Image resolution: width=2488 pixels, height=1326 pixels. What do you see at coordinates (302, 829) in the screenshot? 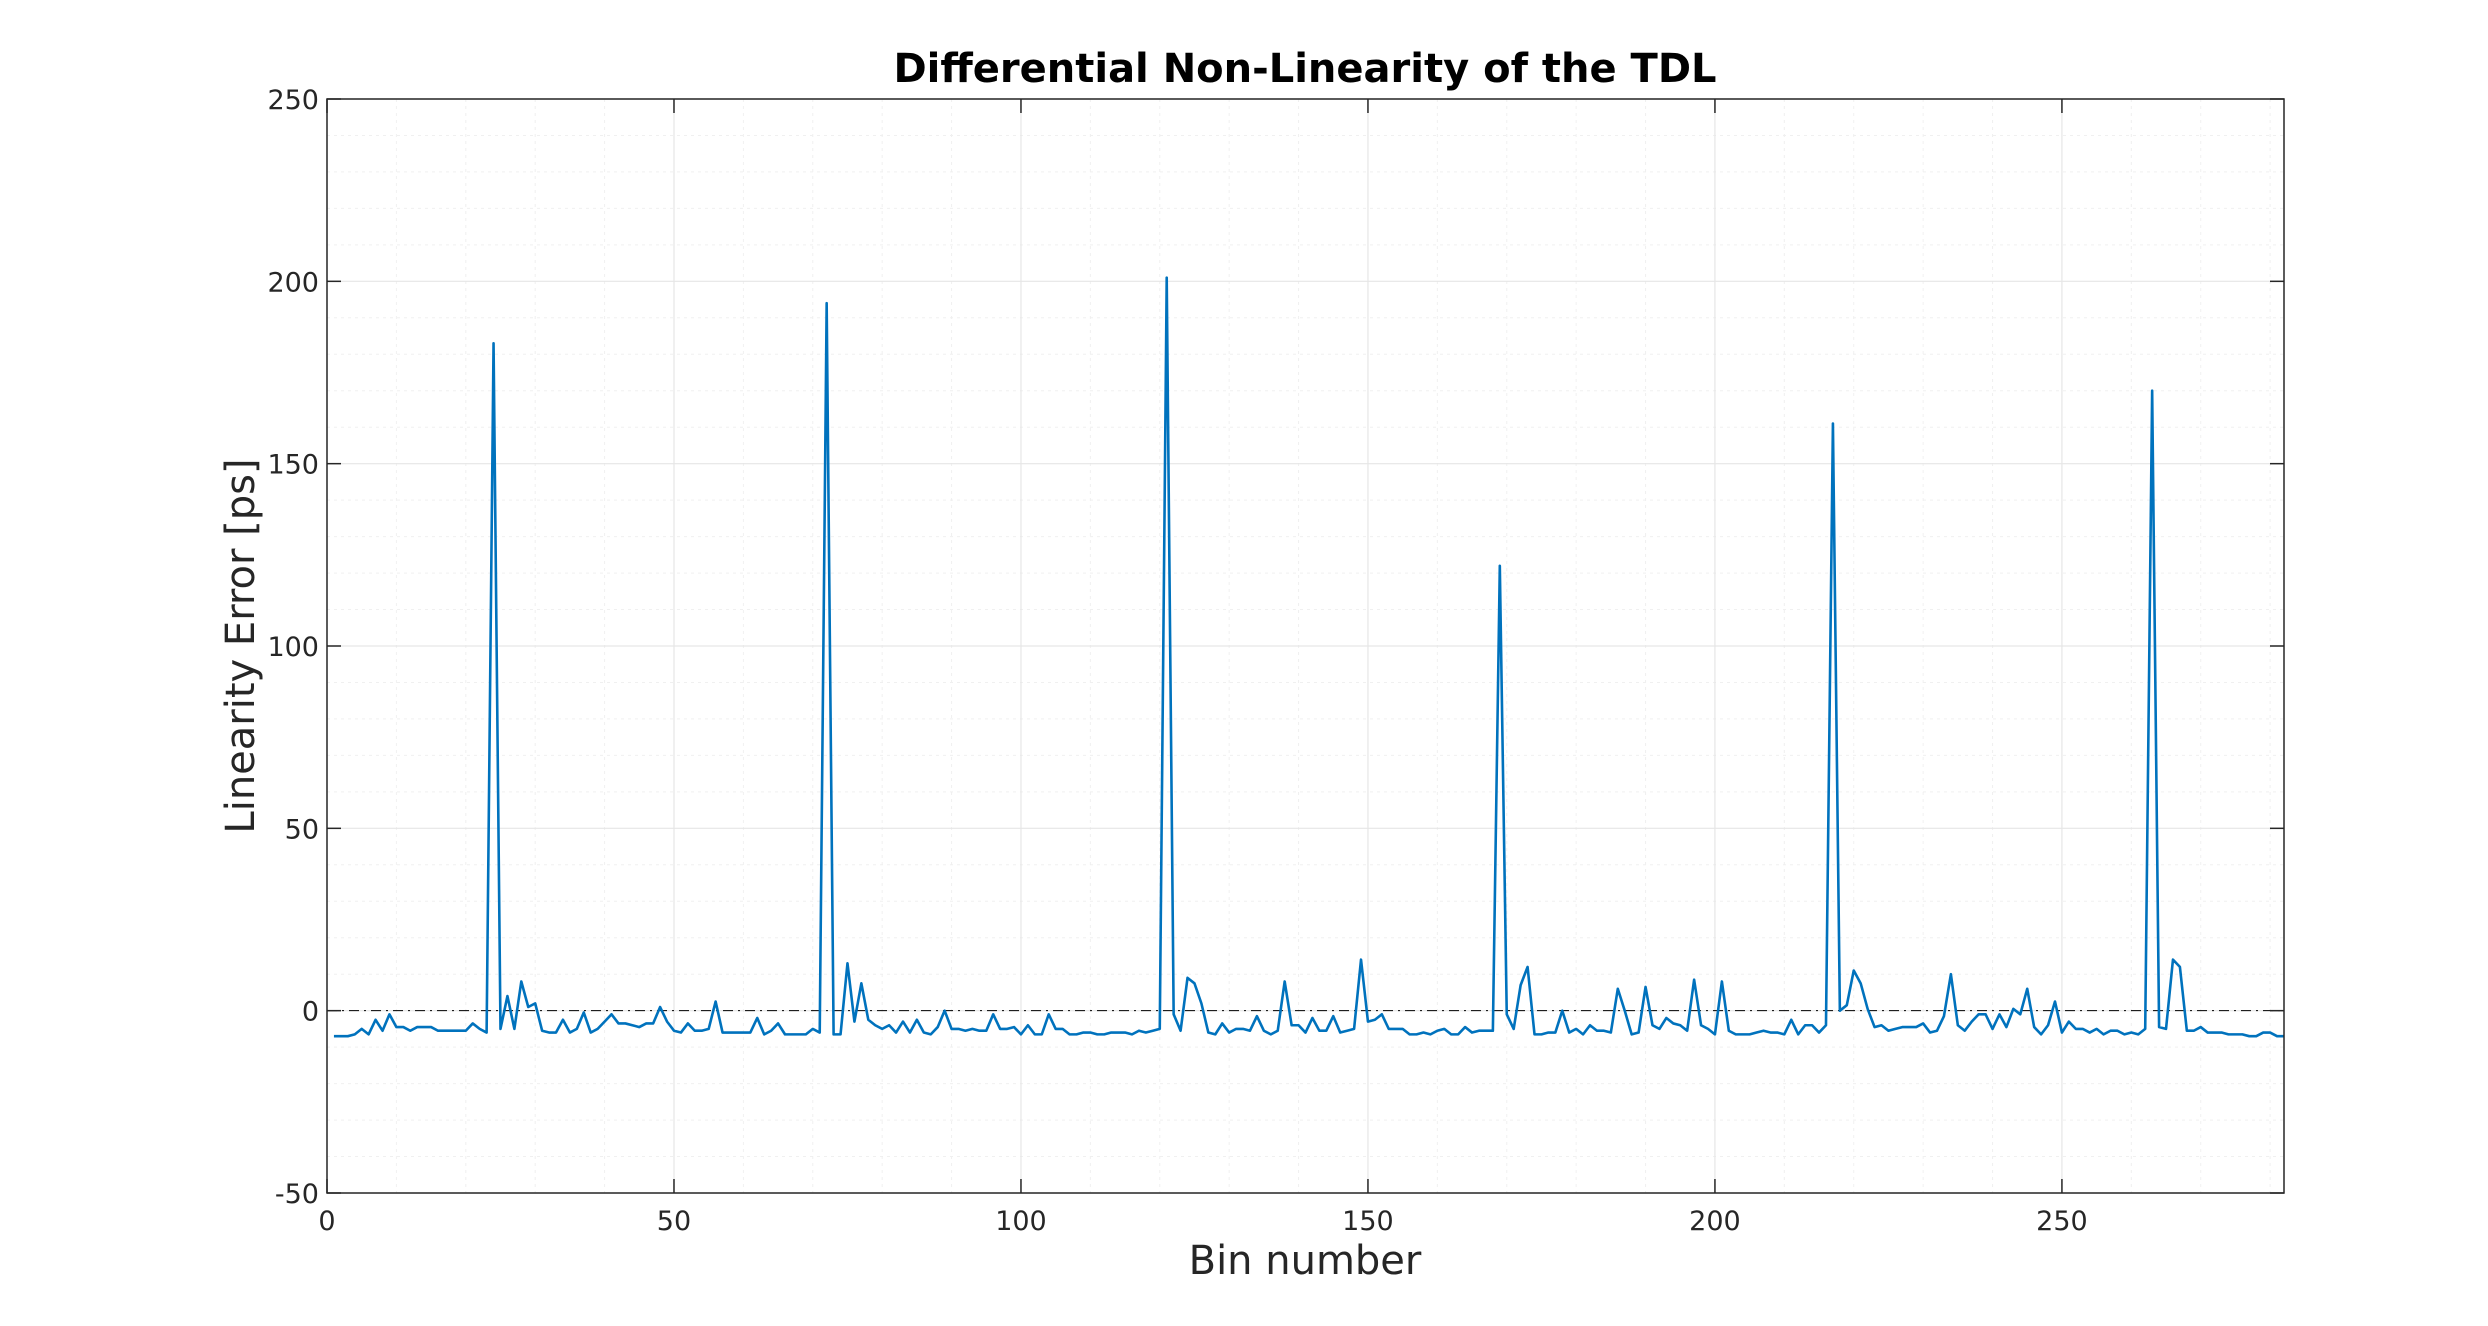
I see `y-tick-label: 50` at bounding box center [302, 829].